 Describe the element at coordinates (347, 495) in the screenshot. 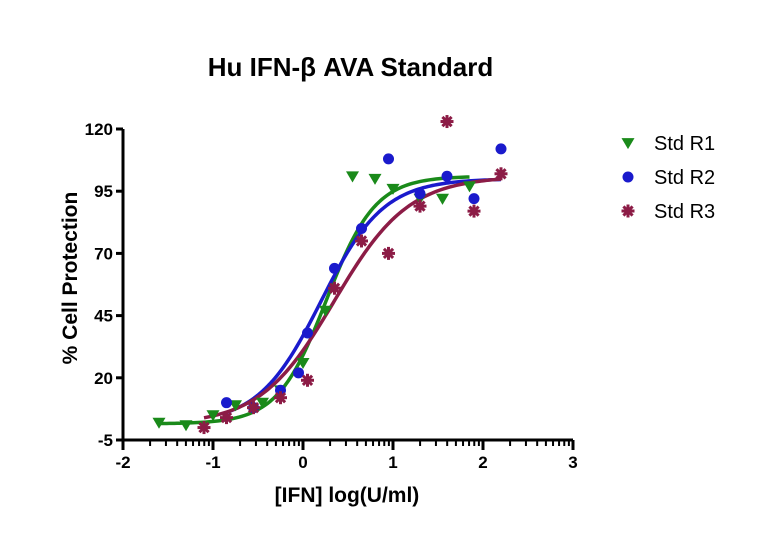

I see `x-axis-label: [IFN] log(U/ml)` at that location.